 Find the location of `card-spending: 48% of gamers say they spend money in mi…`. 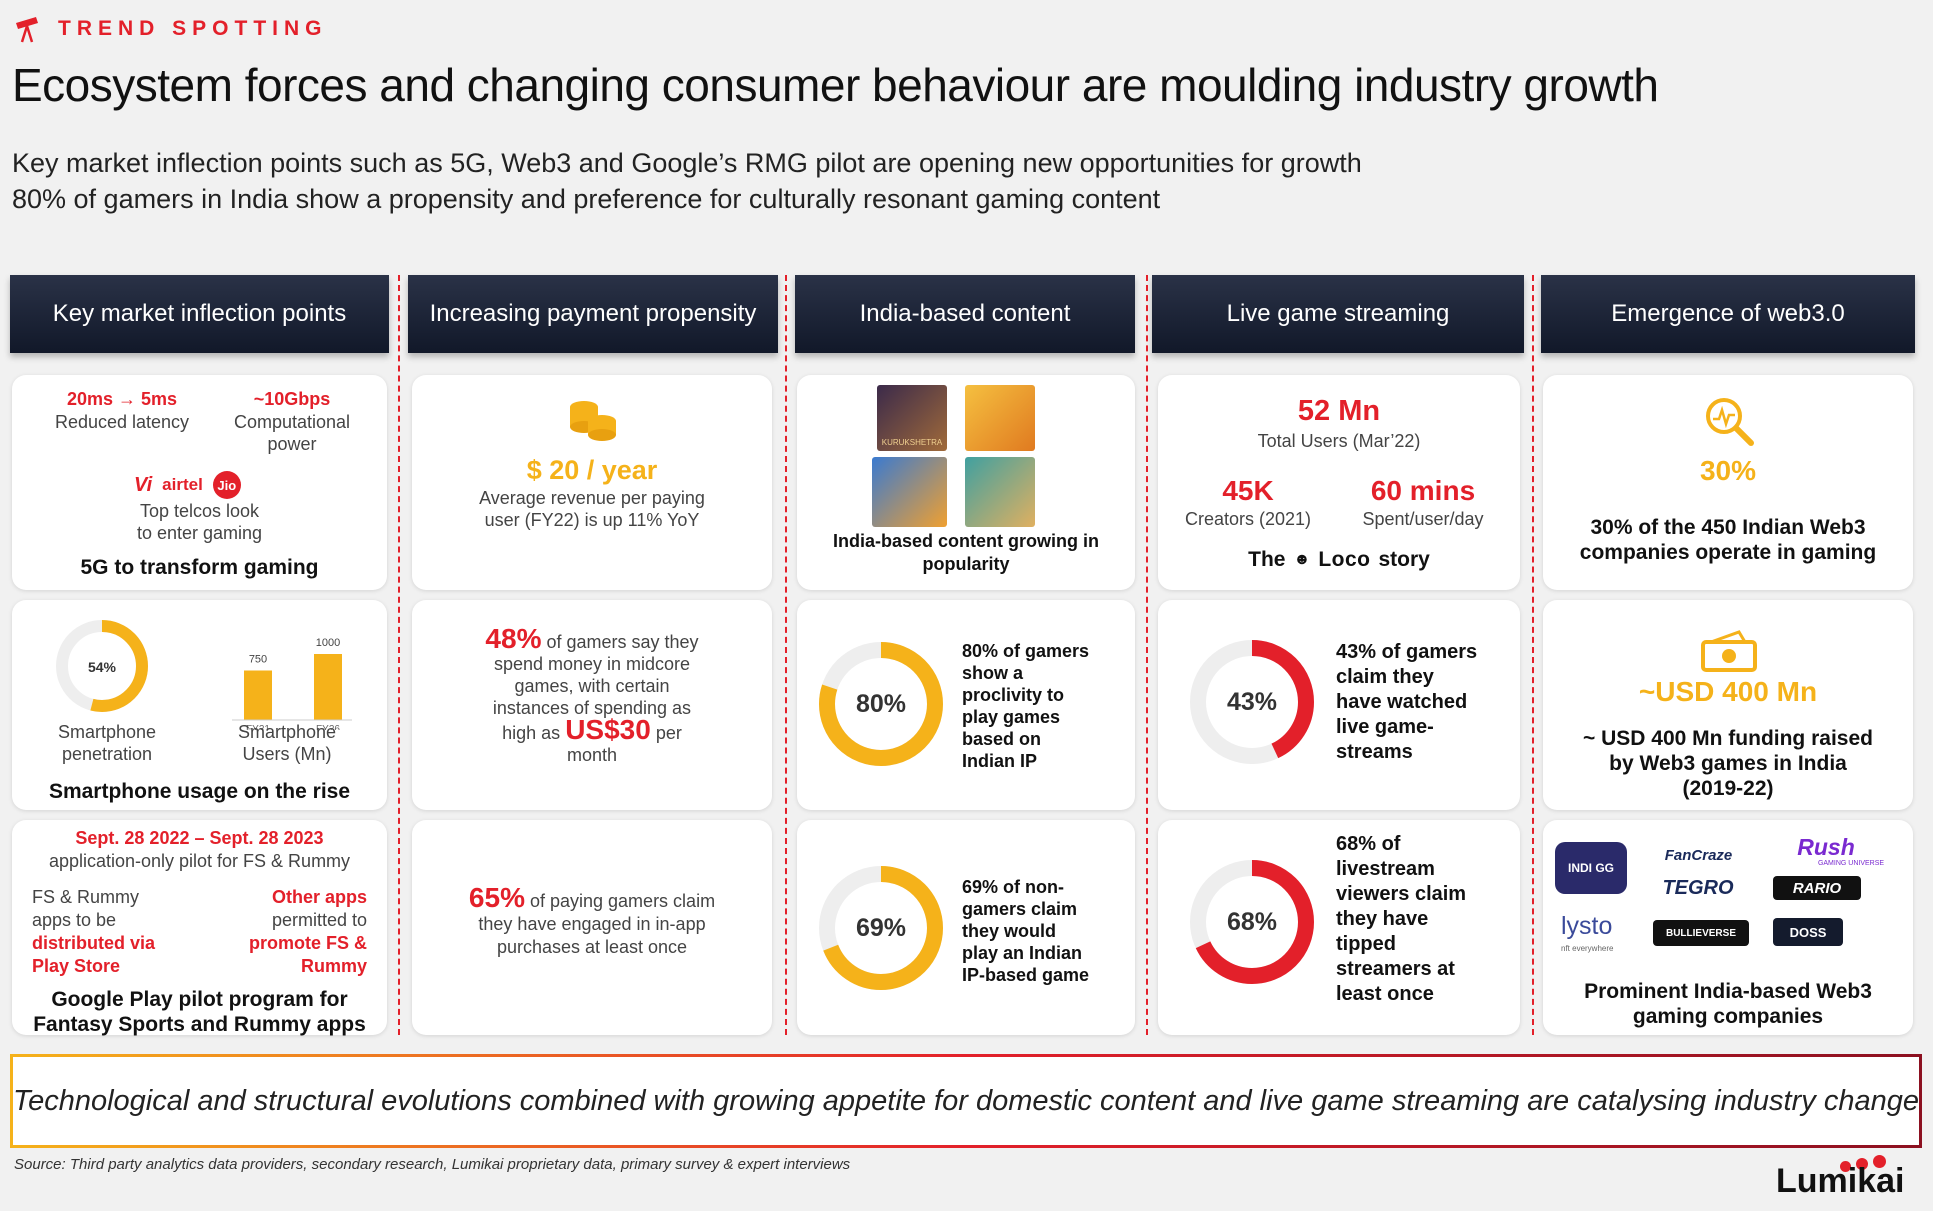

card-spending: 48% of gamers say they spend money in mi… is located at coordinates (592, 705).